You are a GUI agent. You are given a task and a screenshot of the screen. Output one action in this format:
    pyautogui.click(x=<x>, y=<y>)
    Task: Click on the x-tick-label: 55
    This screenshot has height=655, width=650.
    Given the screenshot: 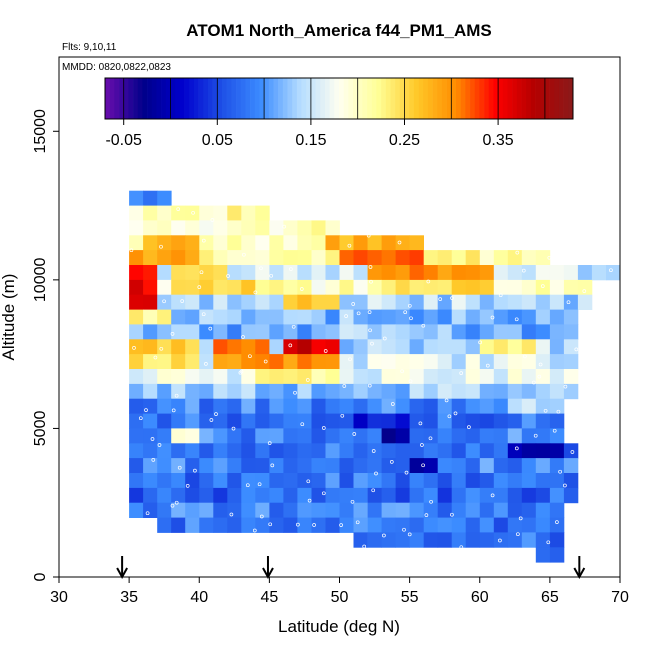 What is the action you would take?
    pyautogui.click(x=410, y=597)
    